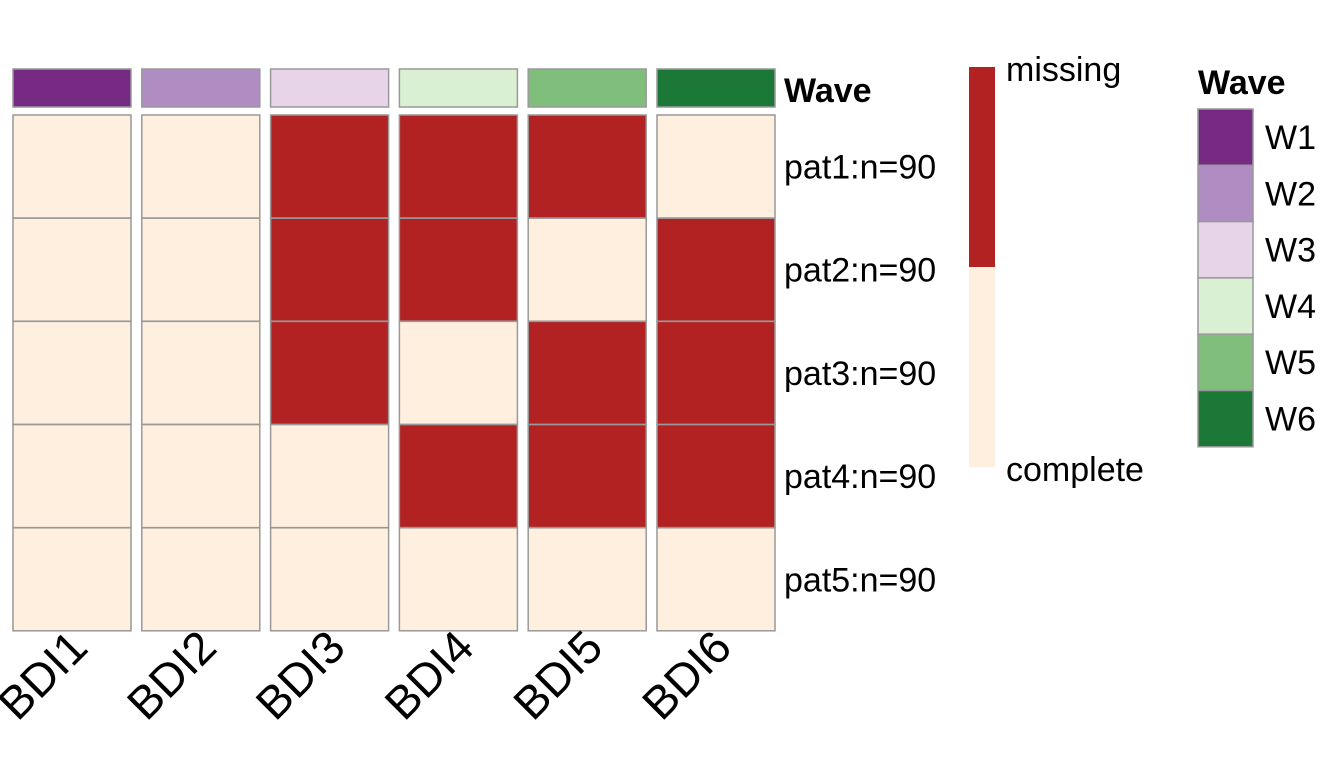 The width and height of the screenshot is (1344, 768). What do you see at coordinates (72, 269) in the screenshot?
I see `cell-pat2-bdi1-complete` at bounding box center [72, 269].